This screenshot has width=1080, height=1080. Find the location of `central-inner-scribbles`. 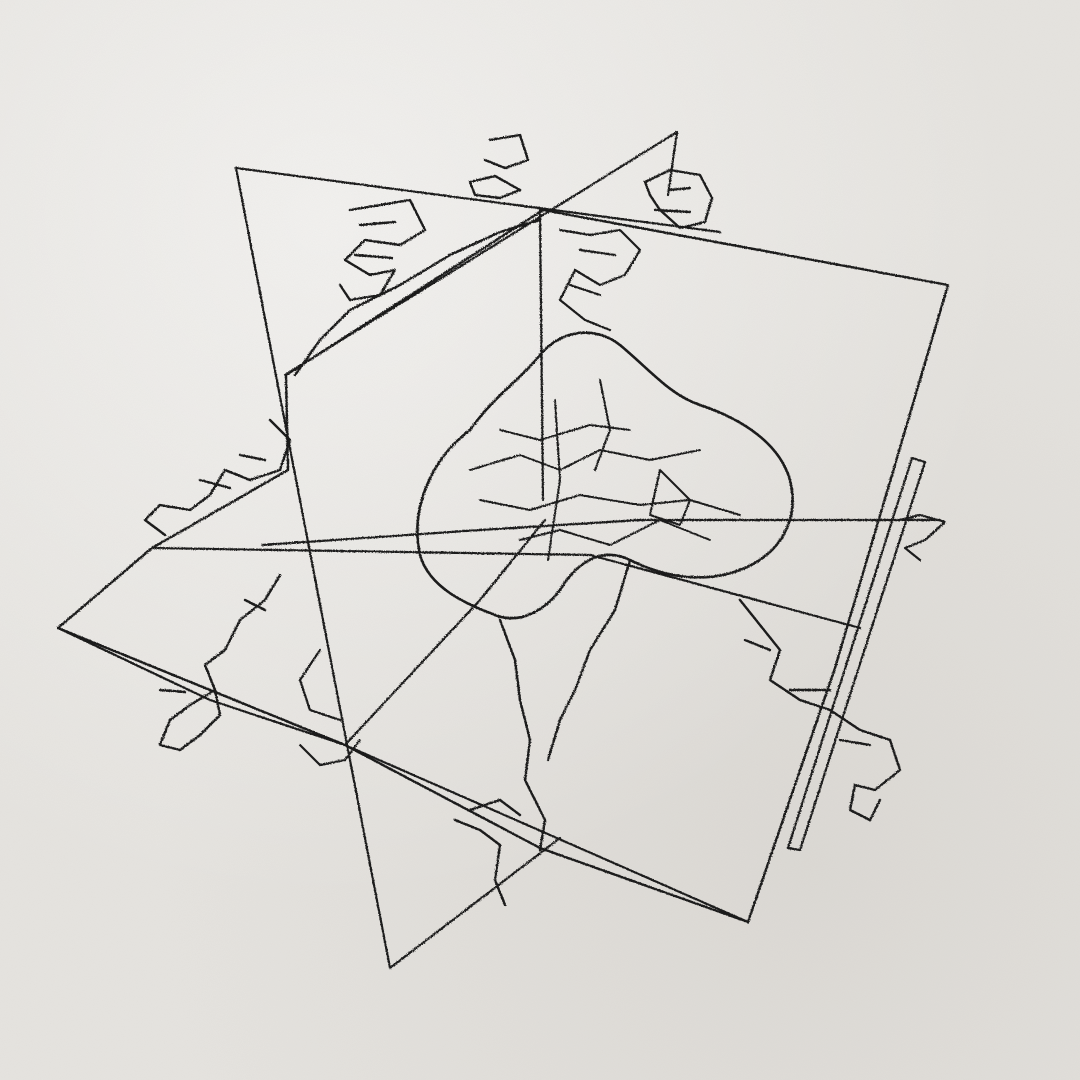

central-inner-scribbles is located at coordinates (605, 470).